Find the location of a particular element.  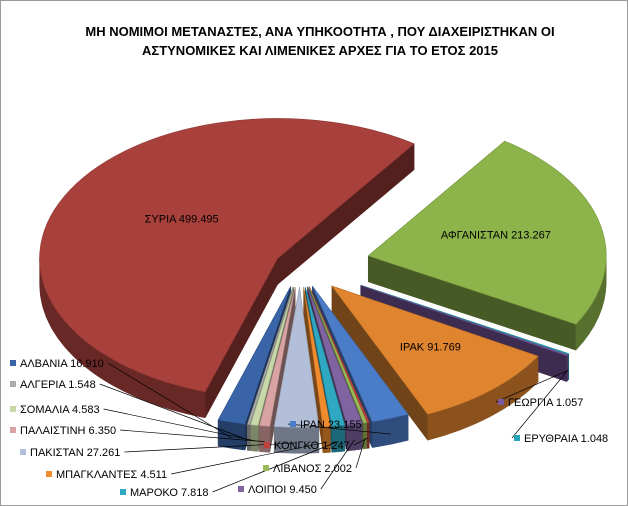

data-label-1: ΕΡΥΘΡΑΙΑ 1.048 is located at coordinates (566, 439).